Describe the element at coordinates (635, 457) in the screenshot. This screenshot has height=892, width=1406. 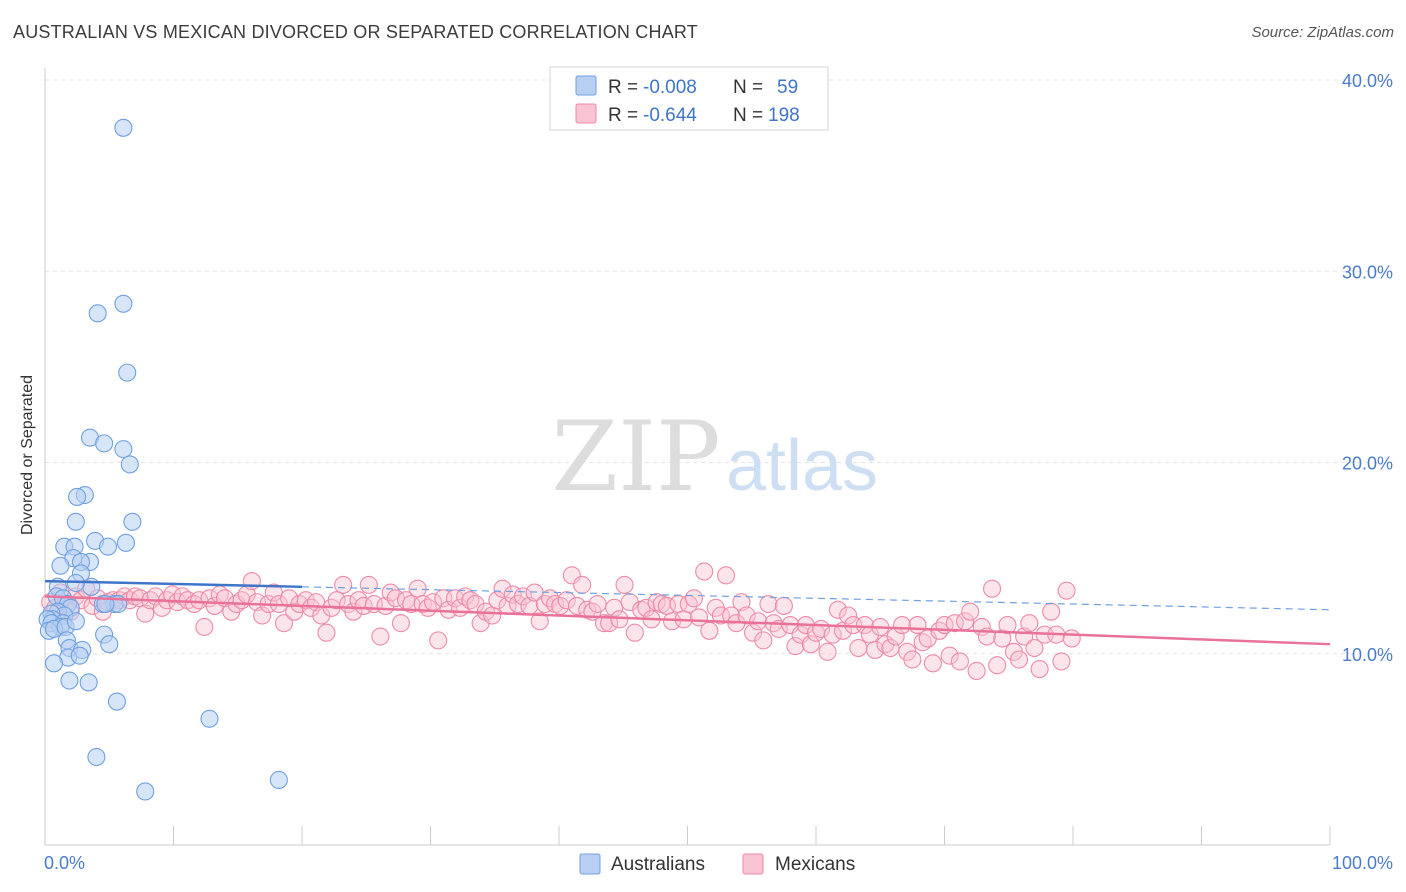
I see `watermark-zip: ZIP` at that location.